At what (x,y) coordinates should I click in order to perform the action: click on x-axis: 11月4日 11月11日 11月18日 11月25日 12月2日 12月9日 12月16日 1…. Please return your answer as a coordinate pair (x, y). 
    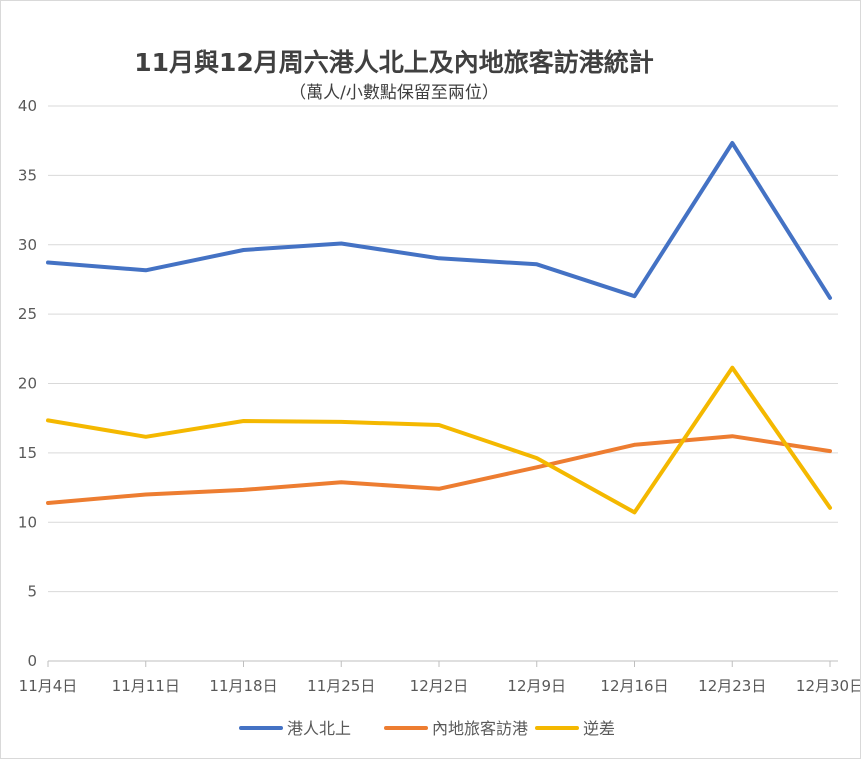
    Looking at the image, I should click on (440, 677).